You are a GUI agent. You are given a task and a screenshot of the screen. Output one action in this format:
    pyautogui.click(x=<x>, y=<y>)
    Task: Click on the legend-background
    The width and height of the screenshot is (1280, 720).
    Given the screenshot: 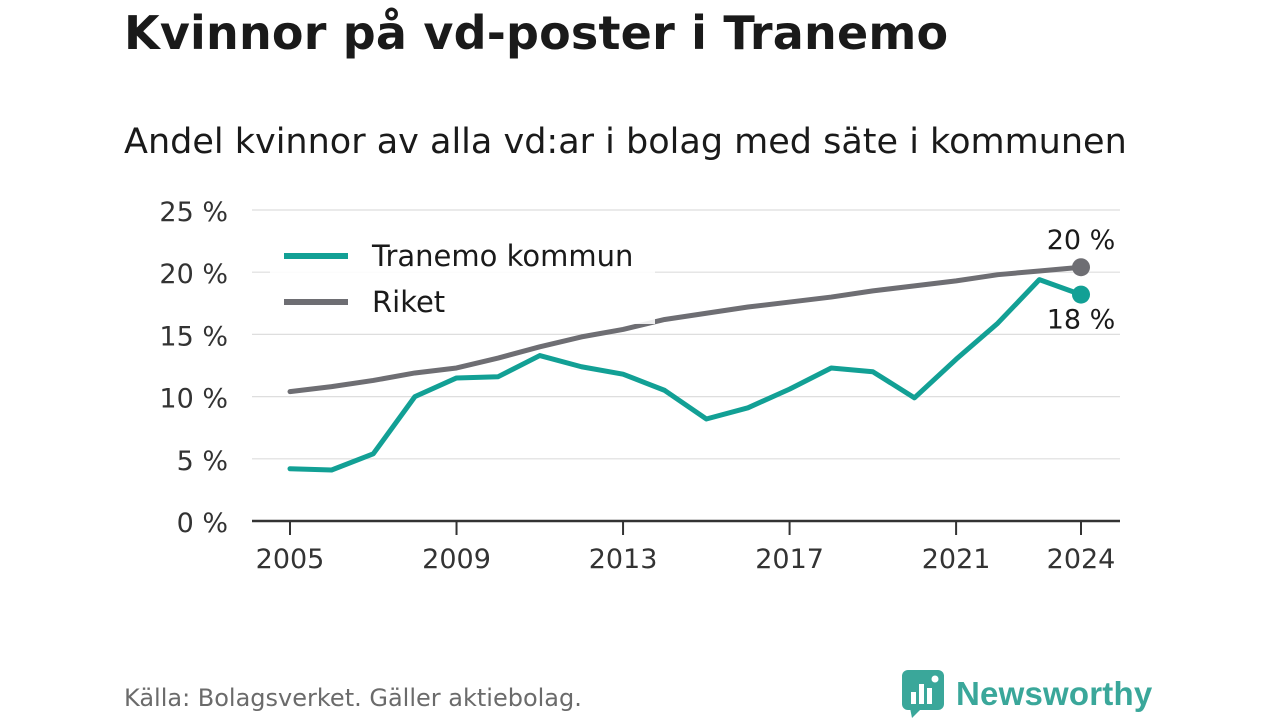 What is the action you would take?
    pyautogui.click(x=462, y=278)
    